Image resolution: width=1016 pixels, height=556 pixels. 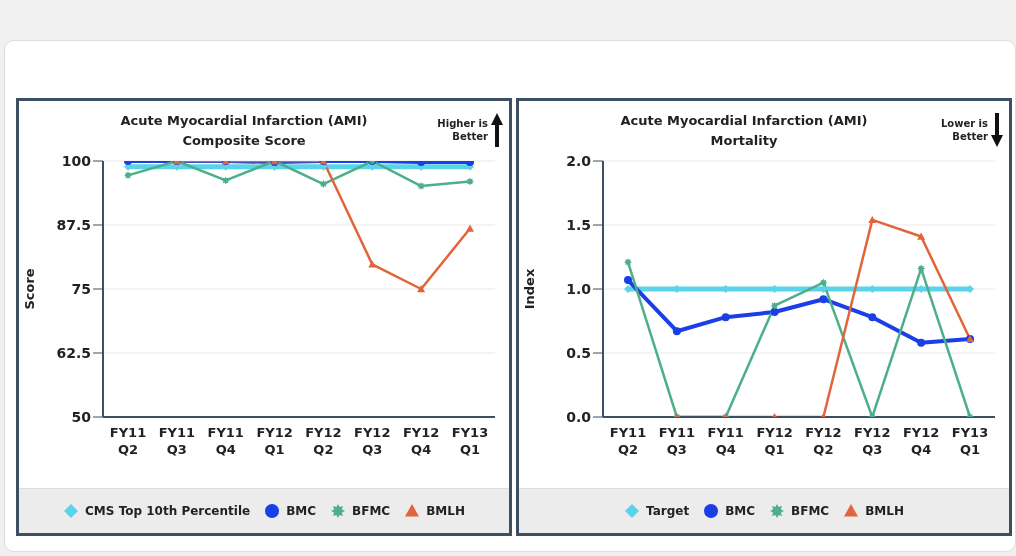 What do you see at coordinates (462, 130) in the screenshot?
I see `text: Higher is Better` at bounding box center [462, 130].